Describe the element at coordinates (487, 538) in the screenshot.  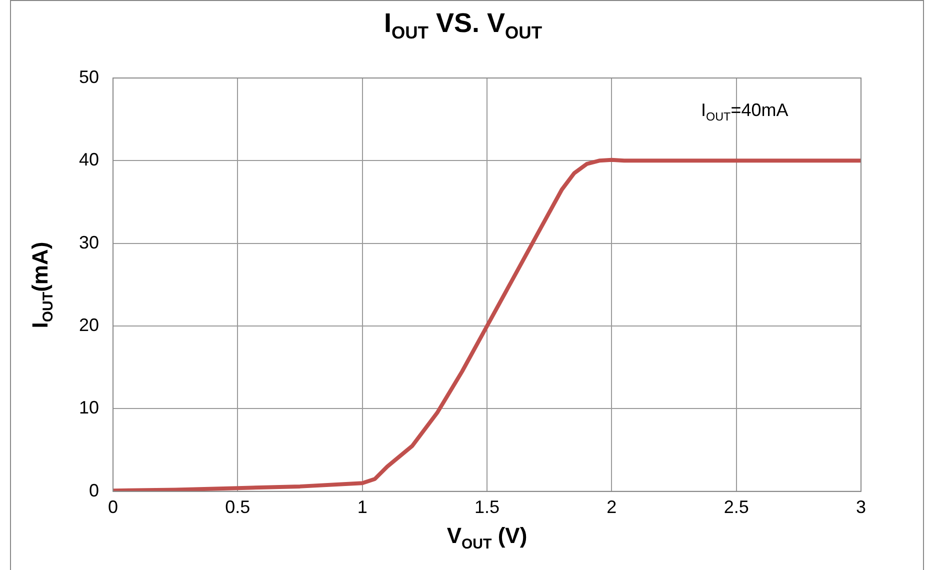
I see `x-axis-title: V$_{OUT}$ (V)` at that location.